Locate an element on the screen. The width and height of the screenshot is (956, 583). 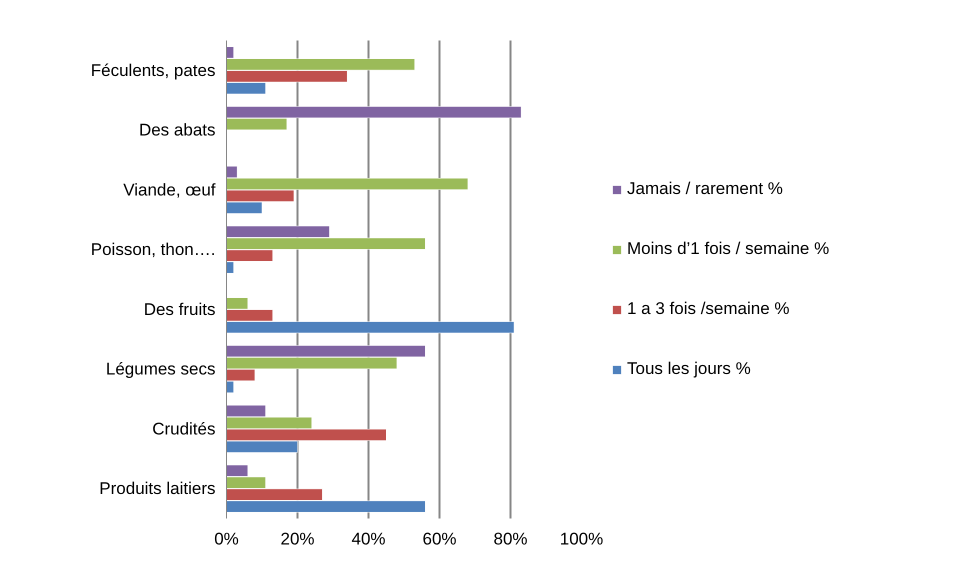
y-tick-label: Produits laitiers is located at coordinates (157, 488).